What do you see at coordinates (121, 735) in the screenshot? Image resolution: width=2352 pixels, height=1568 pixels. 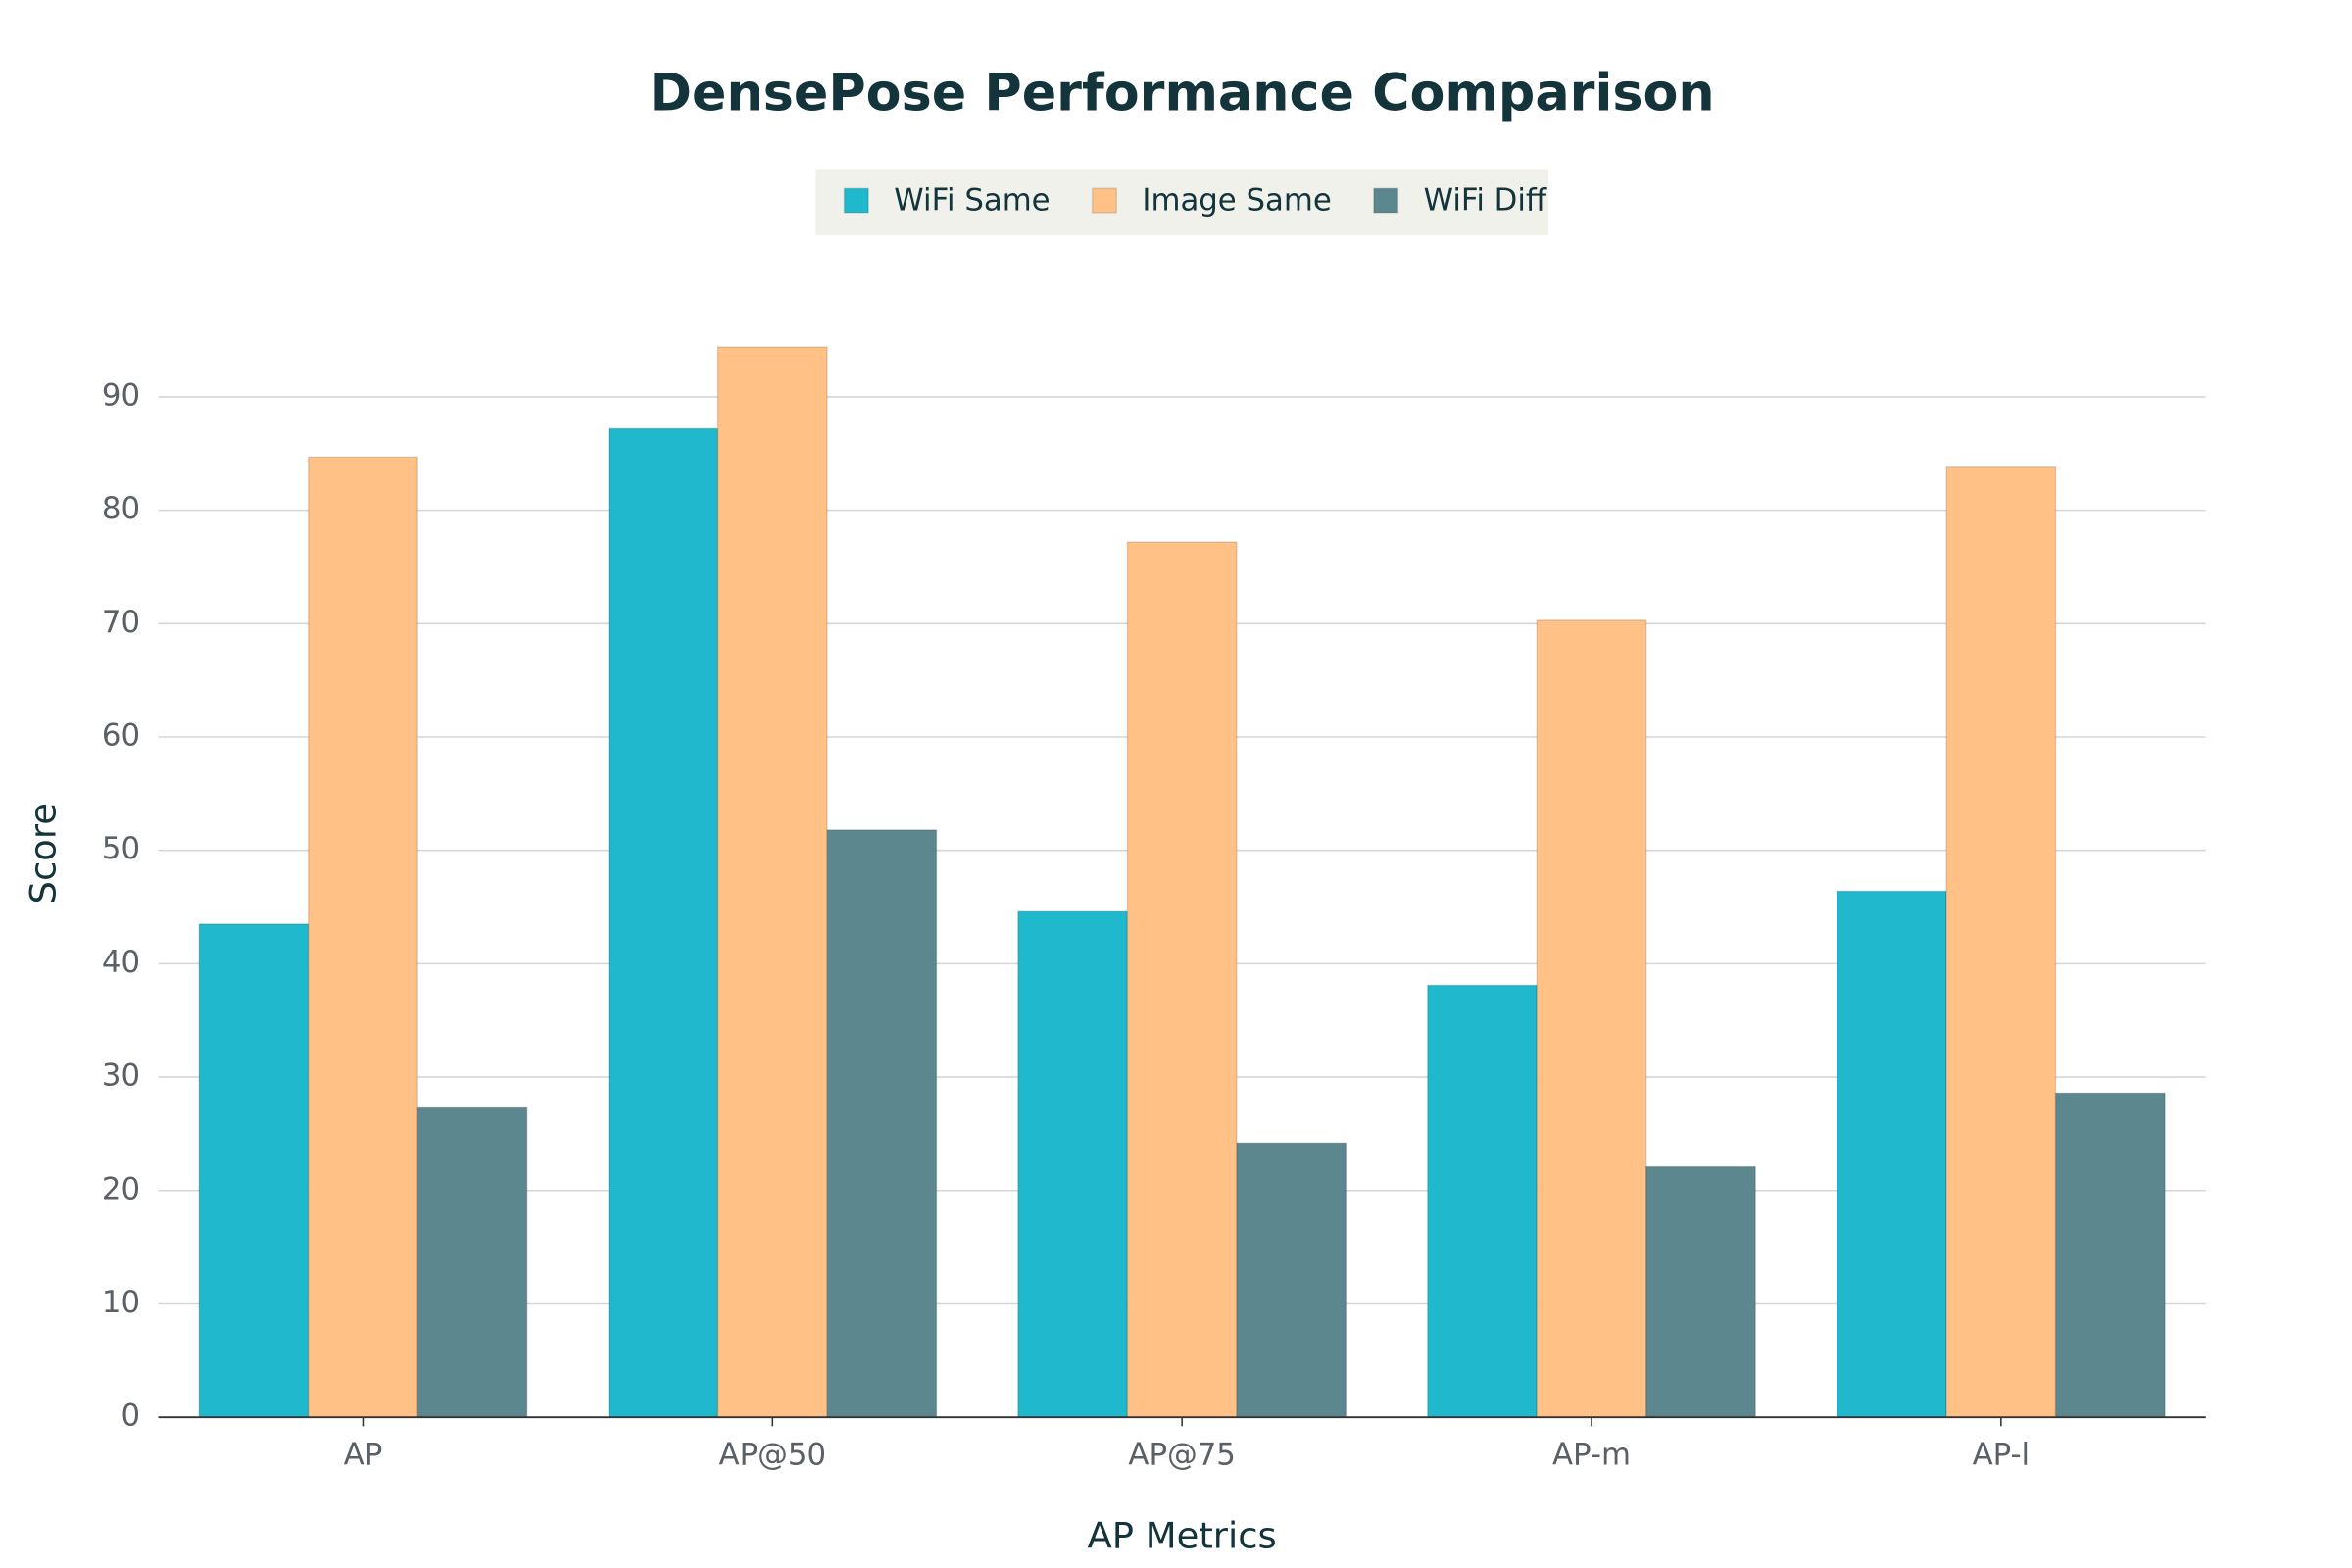 I see `y-tick-label: 60` at bounding box center [121, 735].